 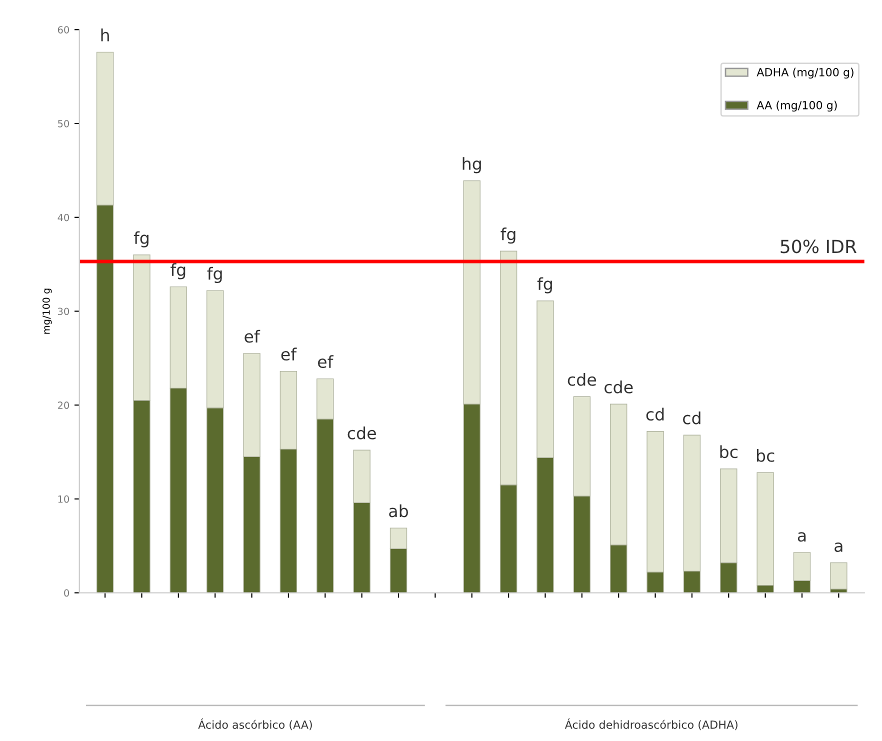 I want to click on y-tick-label: 10, so click(x=64, y=499).